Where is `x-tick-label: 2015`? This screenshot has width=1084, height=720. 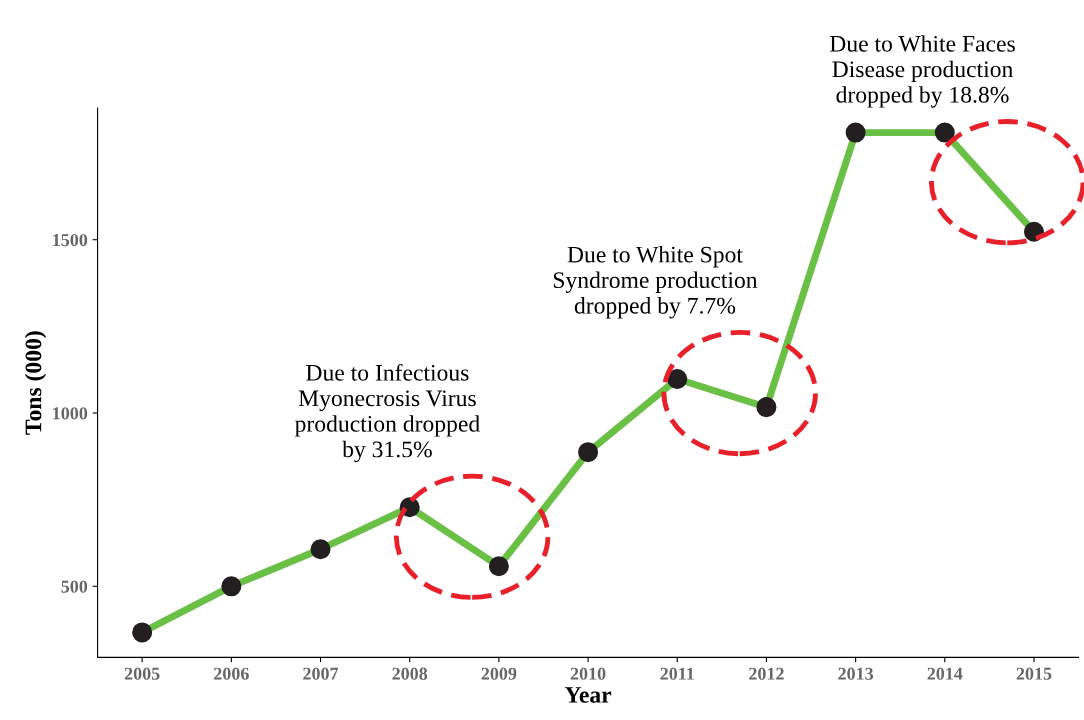
x-tick-label: 2015 is located at coordinates (1034, 673).